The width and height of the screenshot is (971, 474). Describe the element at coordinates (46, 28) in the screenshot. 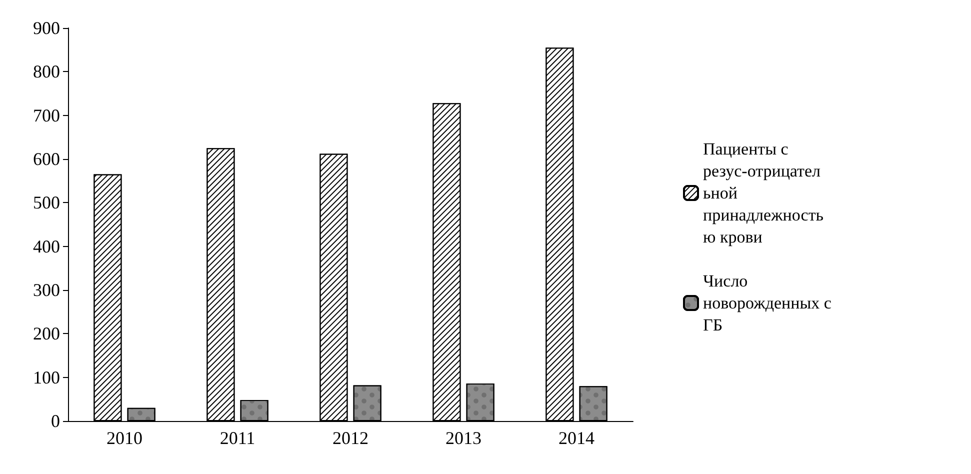

I see `y-tick-label: 900` at that location.